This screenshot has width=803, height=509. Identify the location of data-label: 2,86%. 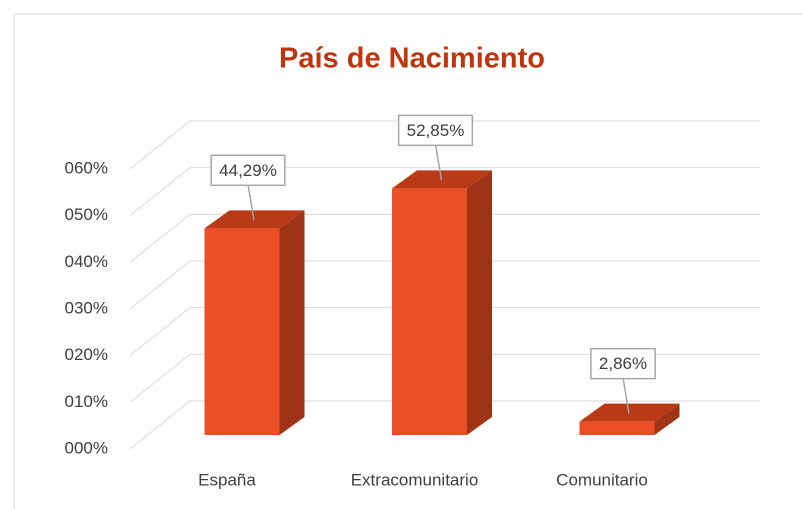
(623, 363).